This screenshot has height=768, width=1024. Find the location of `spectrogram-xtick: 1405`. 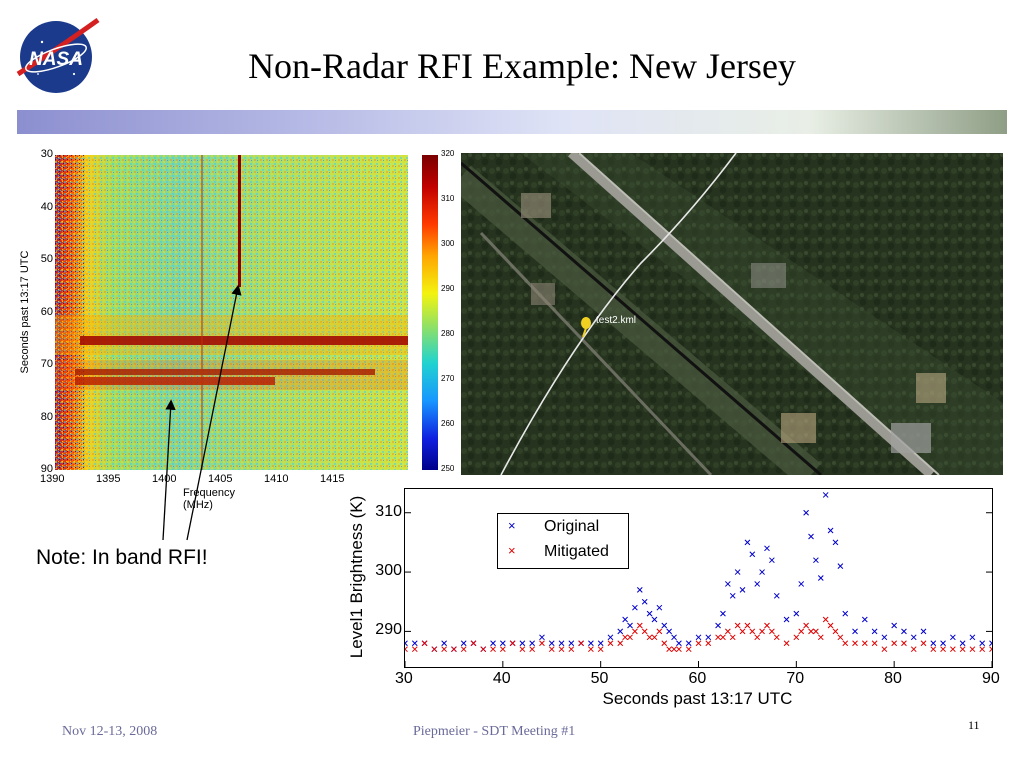

spectrogram-xtick: 1405 is located at coordinates (220, 479).